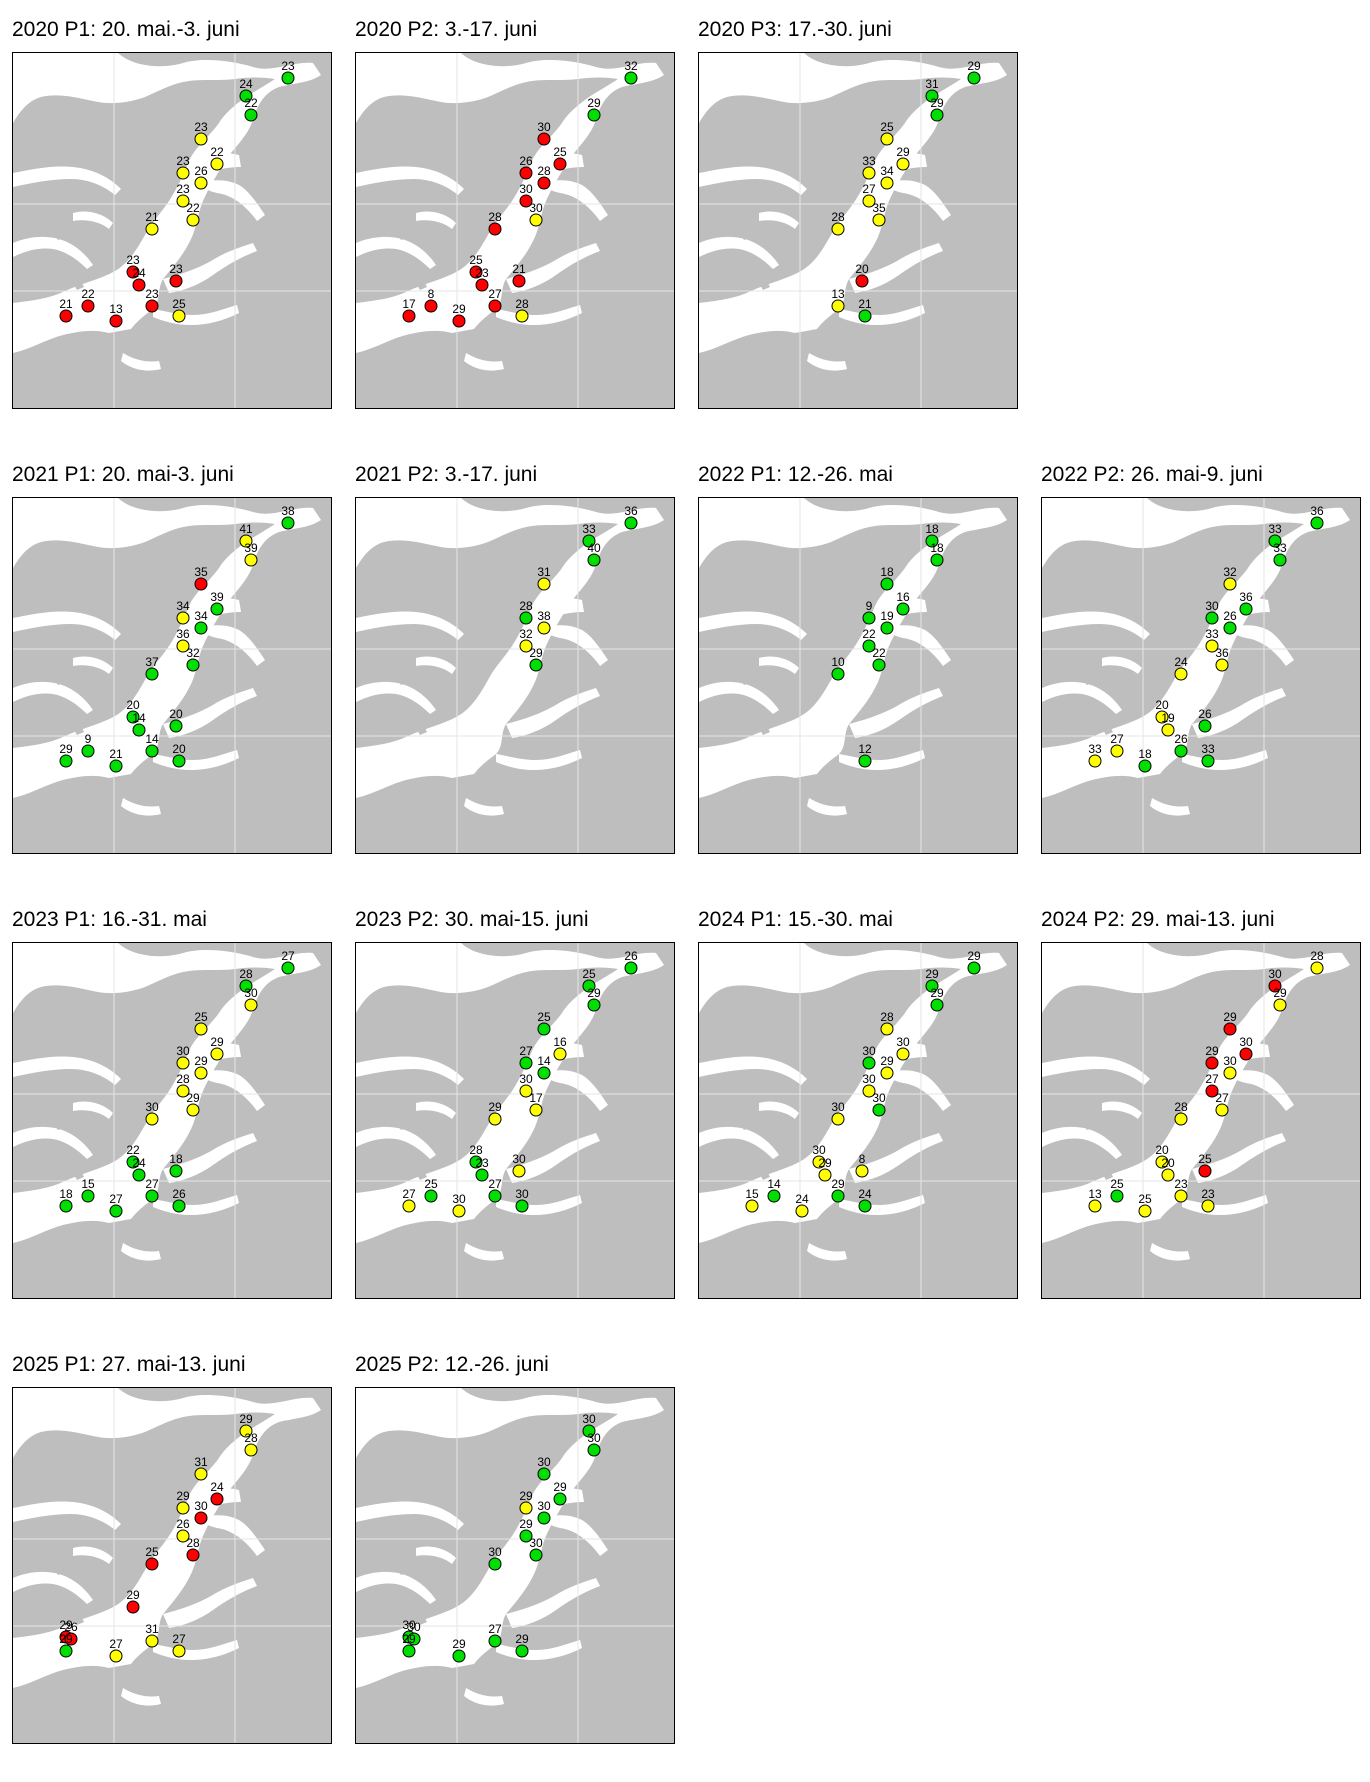  Describe the element at coordinates (116, 315) in the screenshot. I see `monitoring-site: 13` at that location.